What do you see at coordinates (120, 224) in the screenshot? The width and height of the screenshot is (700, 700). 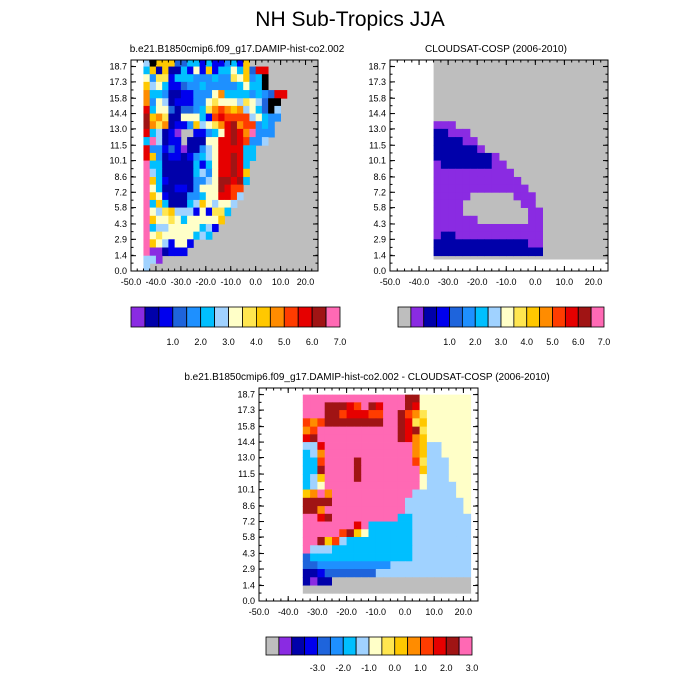 I see `y-tick-label: 4.3` at bounding box center [120, 224].